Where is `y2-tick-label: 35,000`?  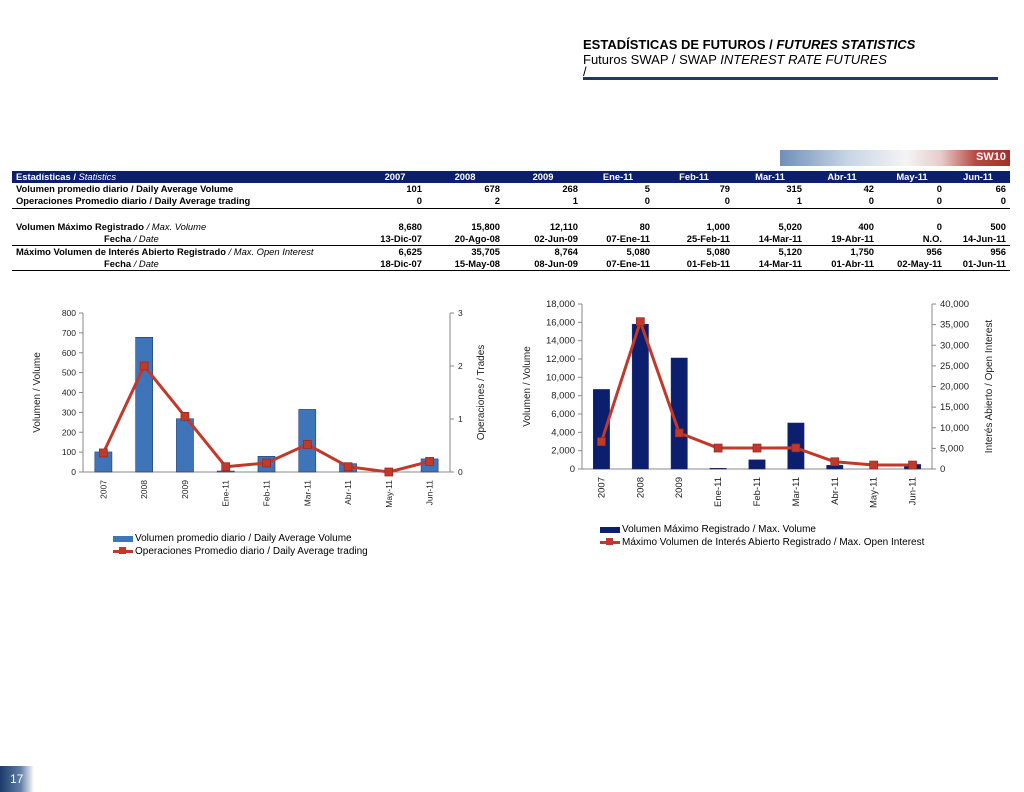 y2-tick-label: 35,000 is located at coordinates (954, 325).